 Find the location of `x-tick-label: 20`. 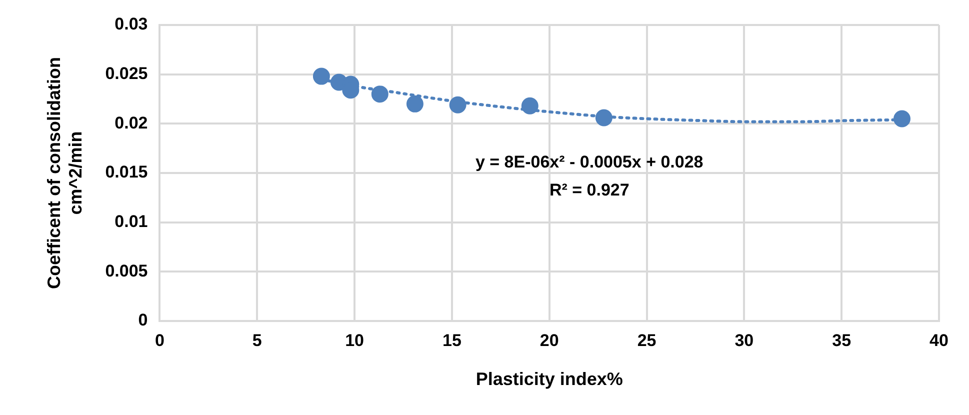

x-tick-label: 20 is located at coordinates (549, 340).